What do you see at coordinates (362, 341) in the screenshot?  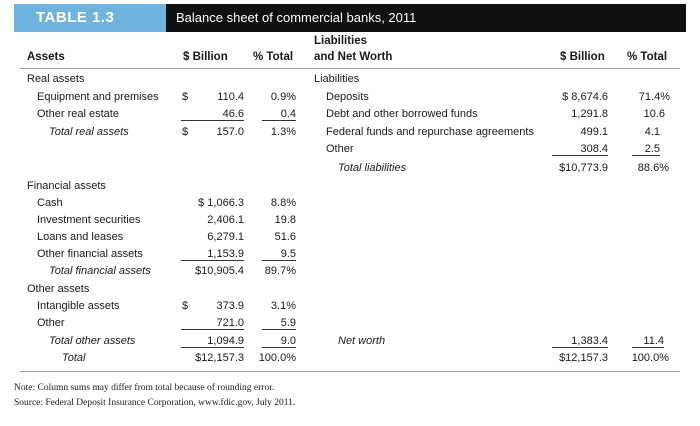 I see `net-worth-label: Net worth` at bounding box center [362, 341].